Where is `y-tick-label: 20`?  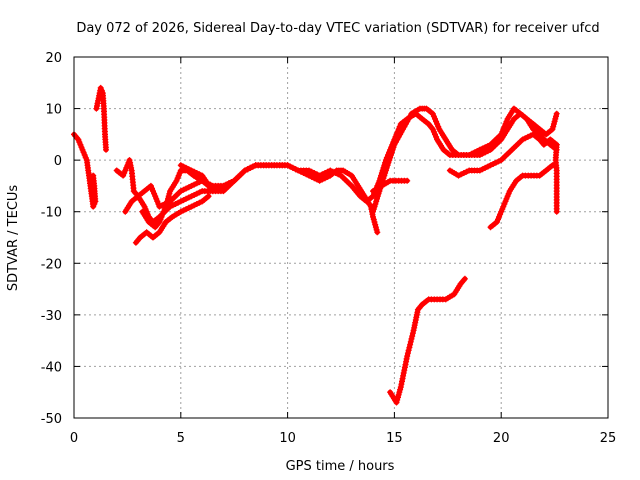
y-tick-label: 20 is located at coordinates (53, 58).